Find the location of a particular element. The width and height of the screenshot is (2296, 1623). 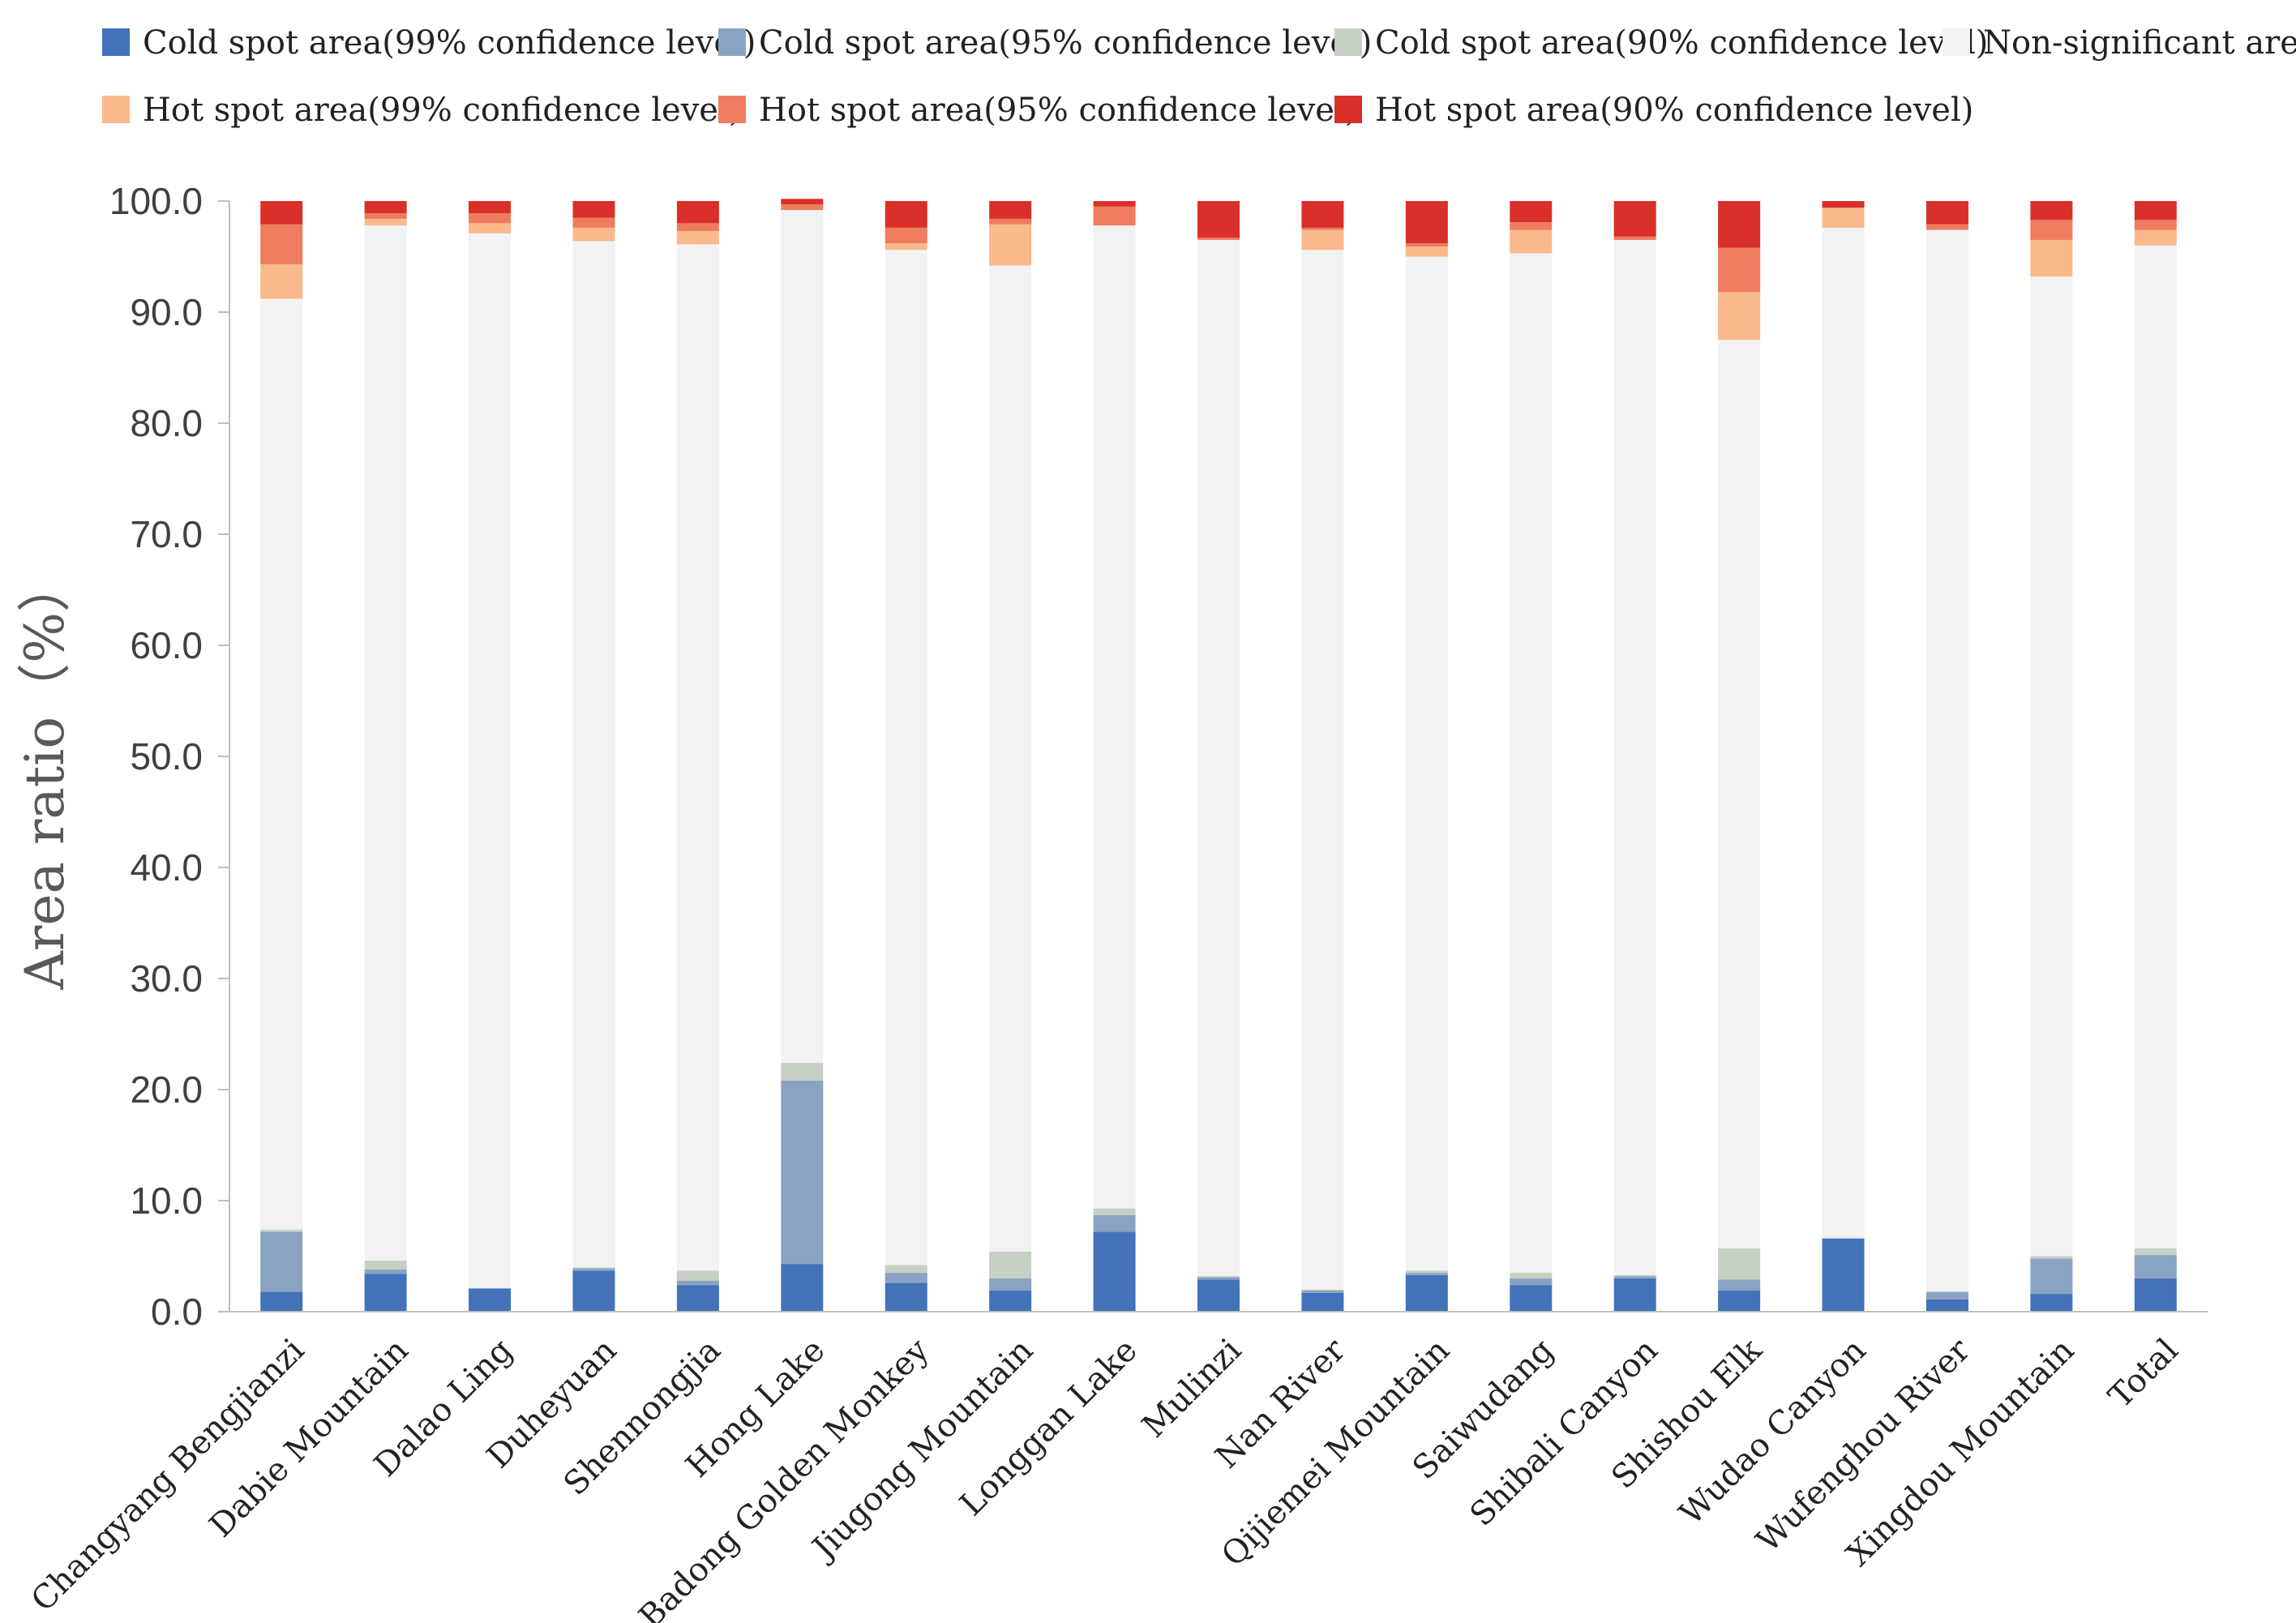

y-tick-label: 60.0 is located at coordinates (167, 645).